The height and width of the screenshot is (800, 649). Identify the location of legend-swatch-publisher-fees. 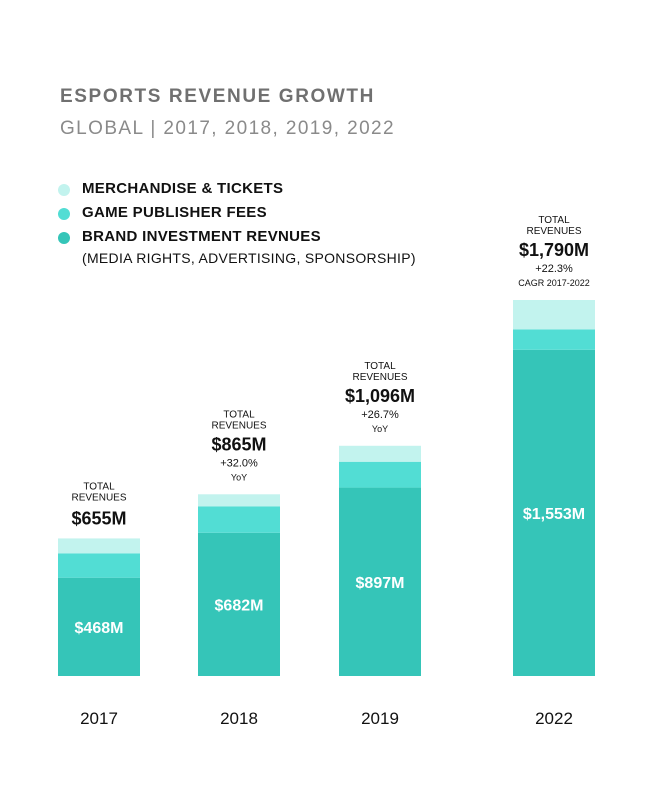
(64, 214).